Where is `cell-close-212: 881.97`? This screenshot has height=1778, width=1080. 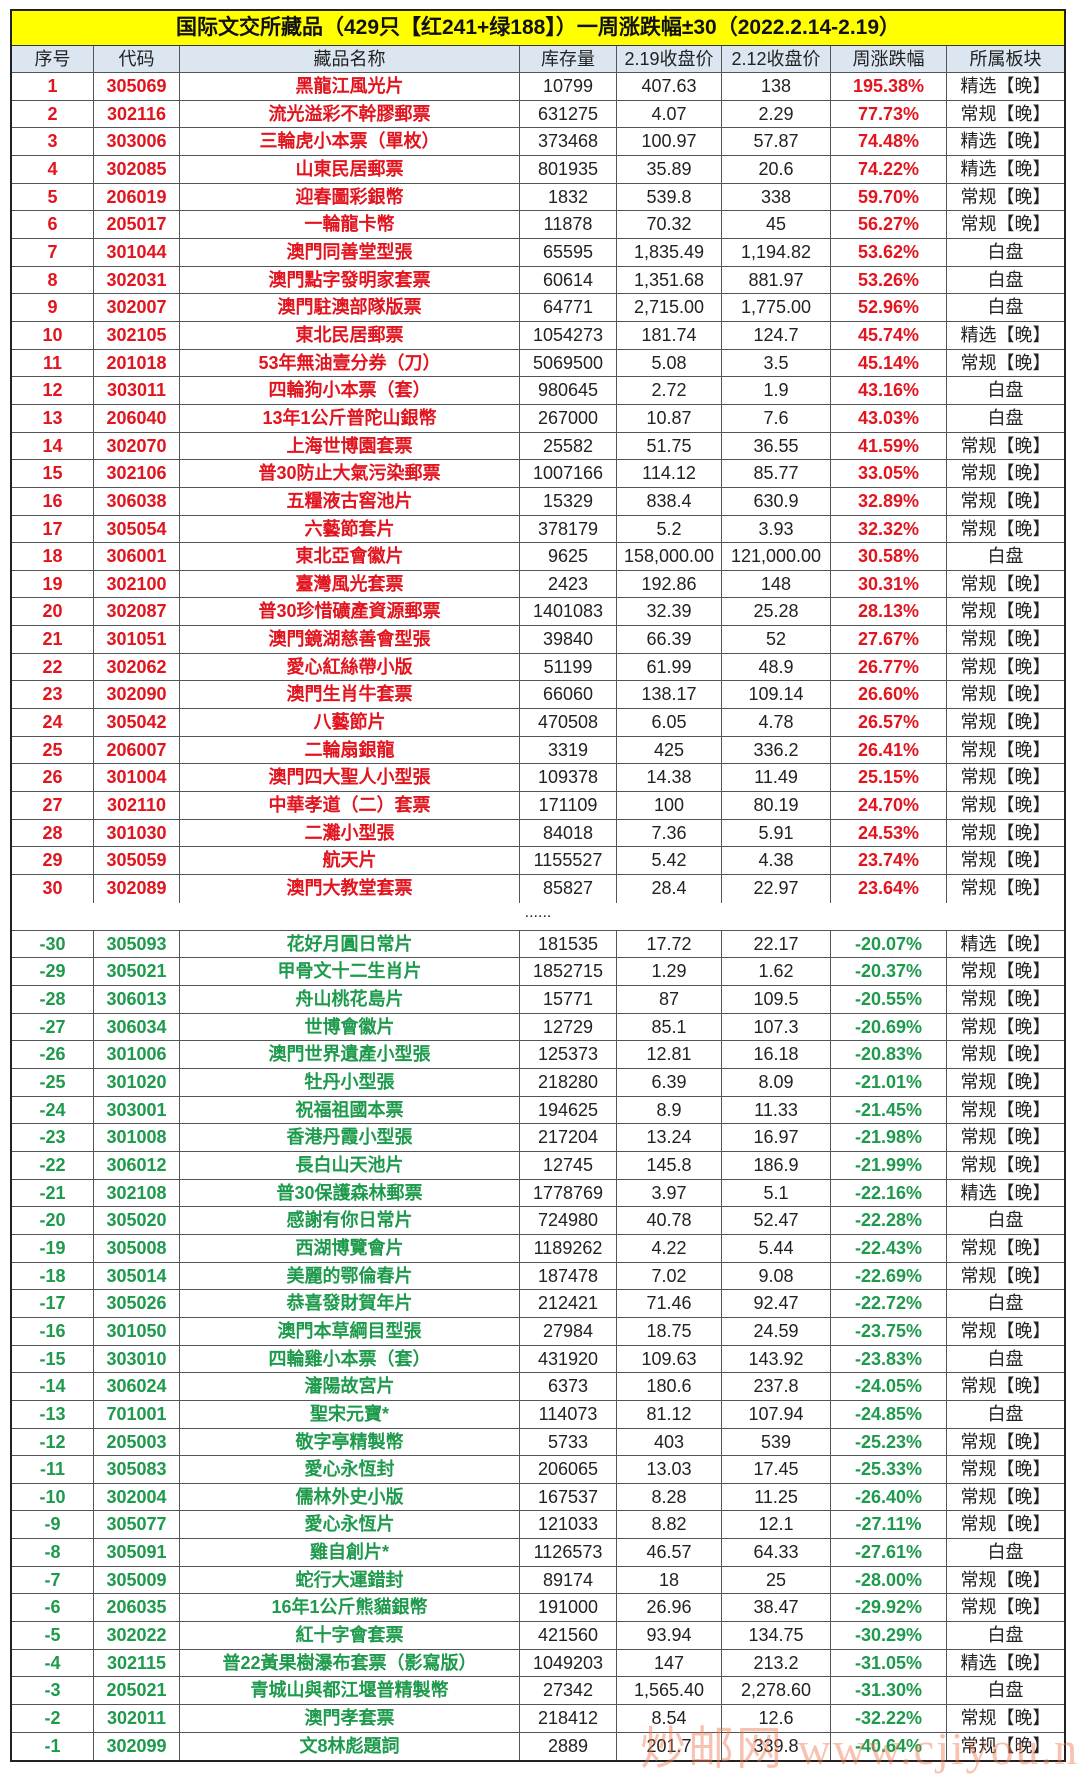
cell-close-212: 881.97 is located at coordinates (776, 280).